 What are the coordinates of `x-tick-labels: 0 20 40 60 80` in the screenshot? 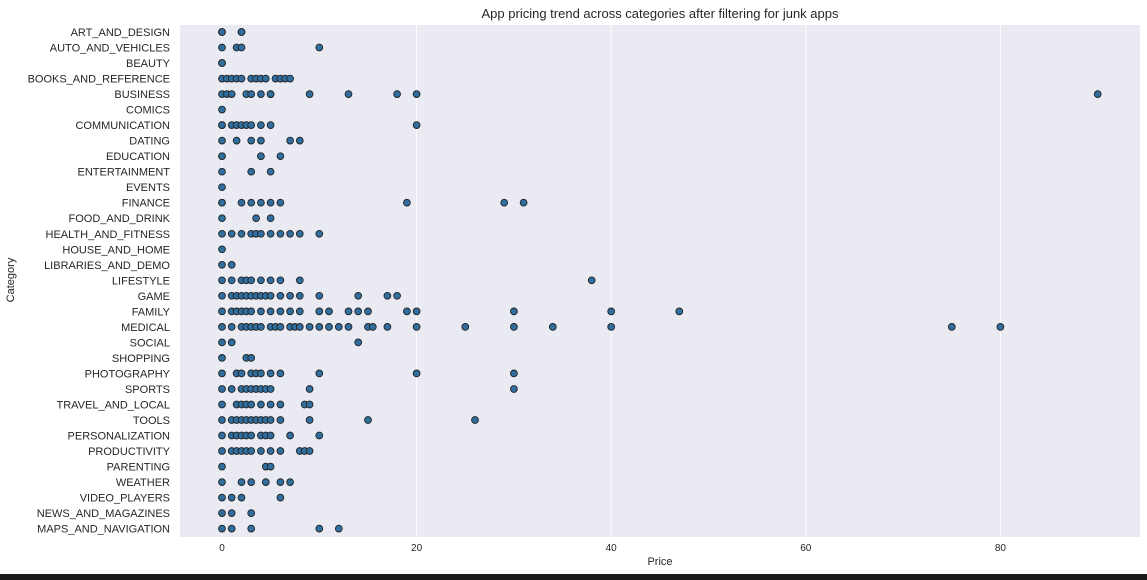 It's located at (612, 548).